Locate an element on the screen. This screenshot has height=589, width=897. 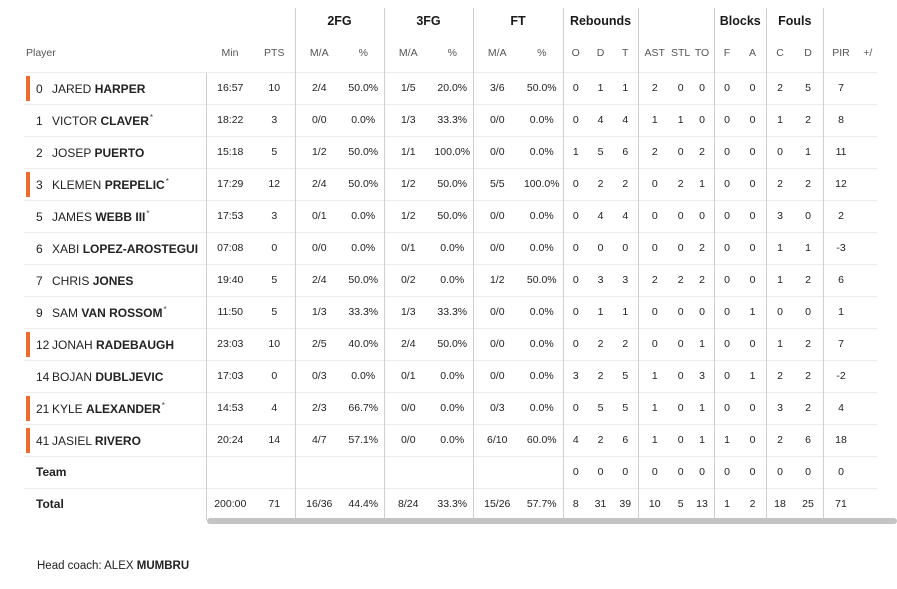
column-header-foul-c: C is located at coordinates (779, 53).